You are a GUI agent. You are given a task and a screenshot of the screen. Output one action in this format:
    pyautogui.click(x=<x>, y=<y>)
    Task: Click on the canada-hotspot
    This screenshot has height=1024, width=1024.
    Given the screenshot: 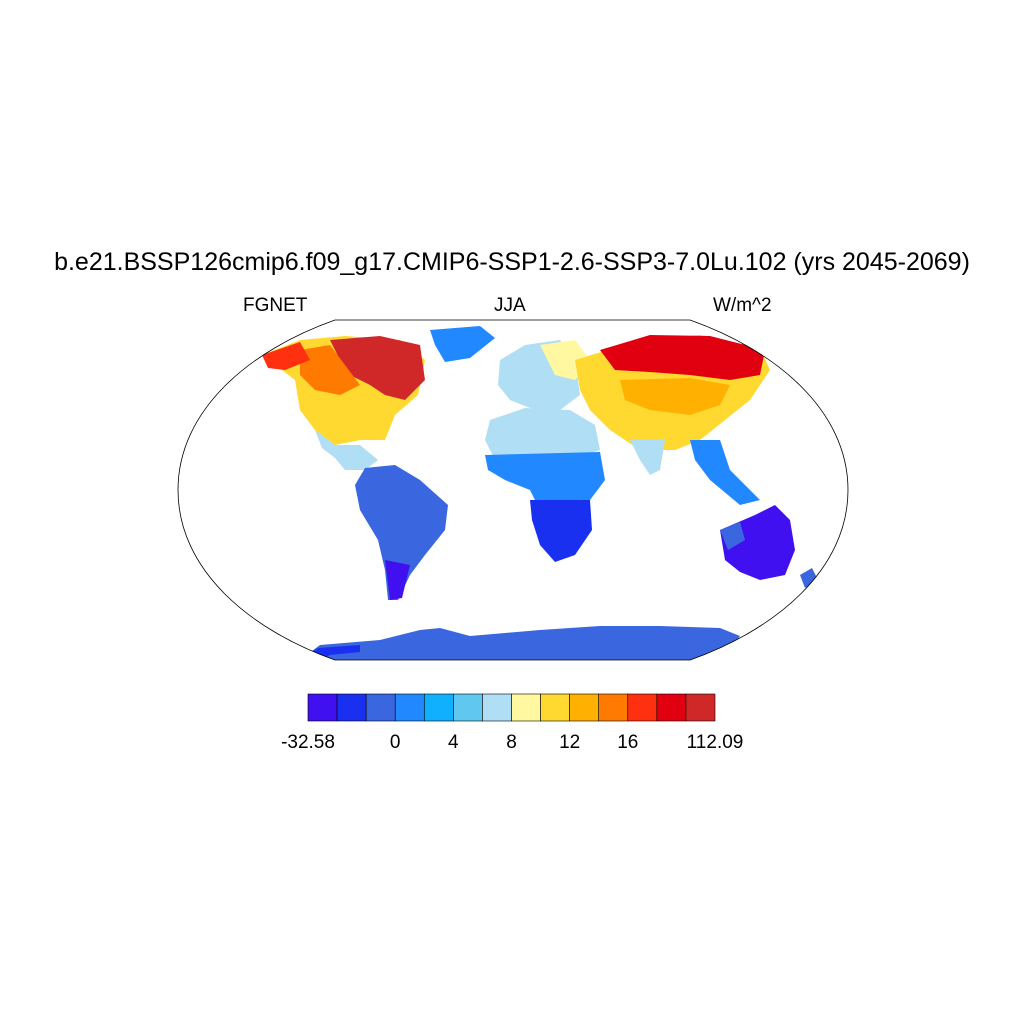 What is the action you would take?
    pyautogui.click(x=377, y=368)
    